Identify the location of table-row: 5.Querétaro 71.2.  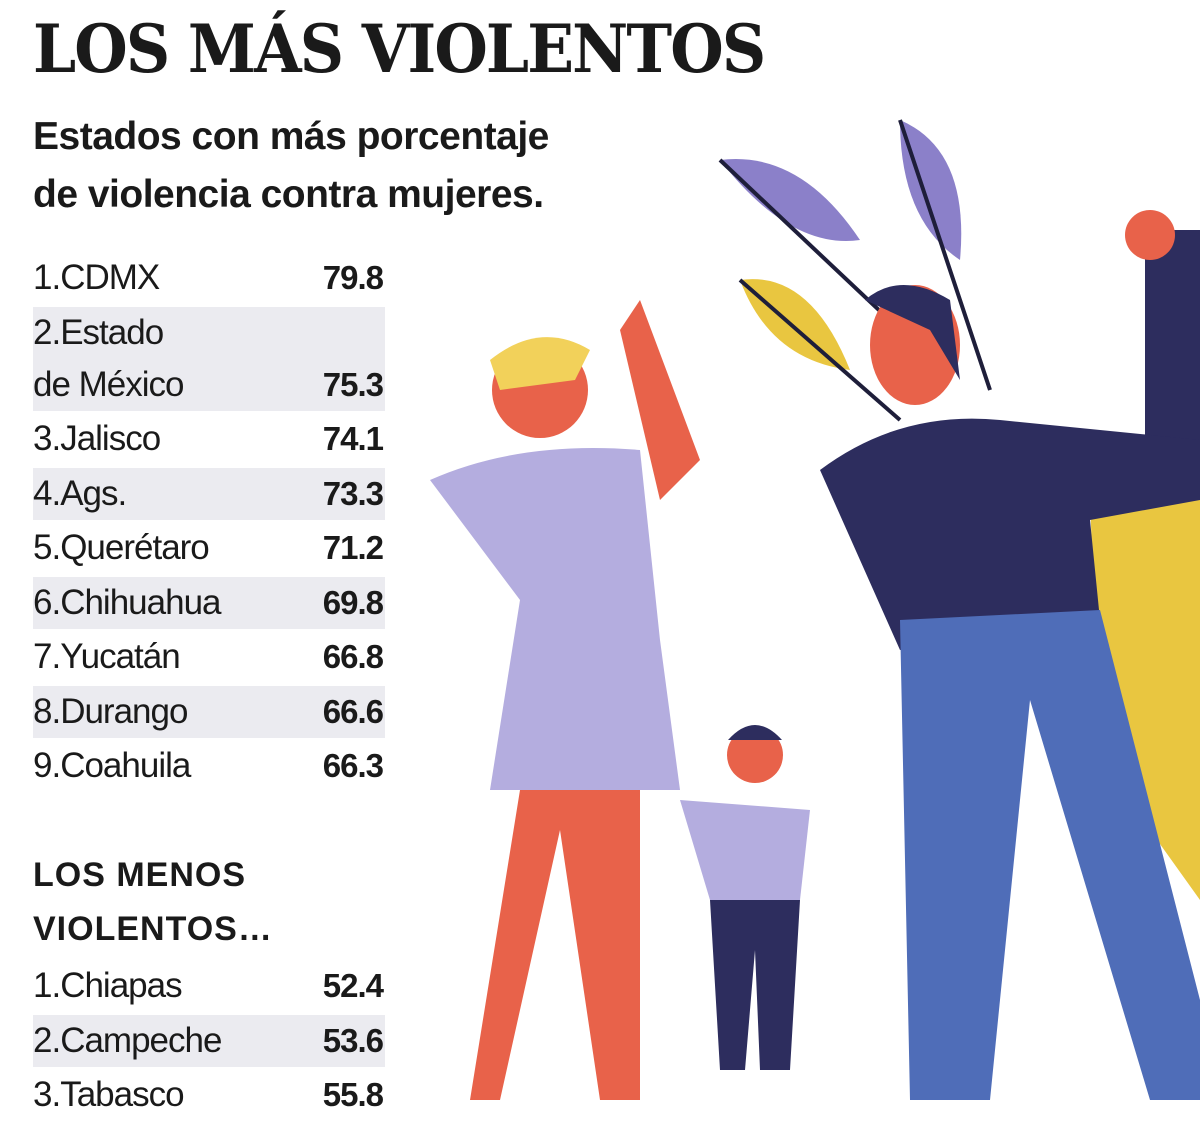
(209, 548).